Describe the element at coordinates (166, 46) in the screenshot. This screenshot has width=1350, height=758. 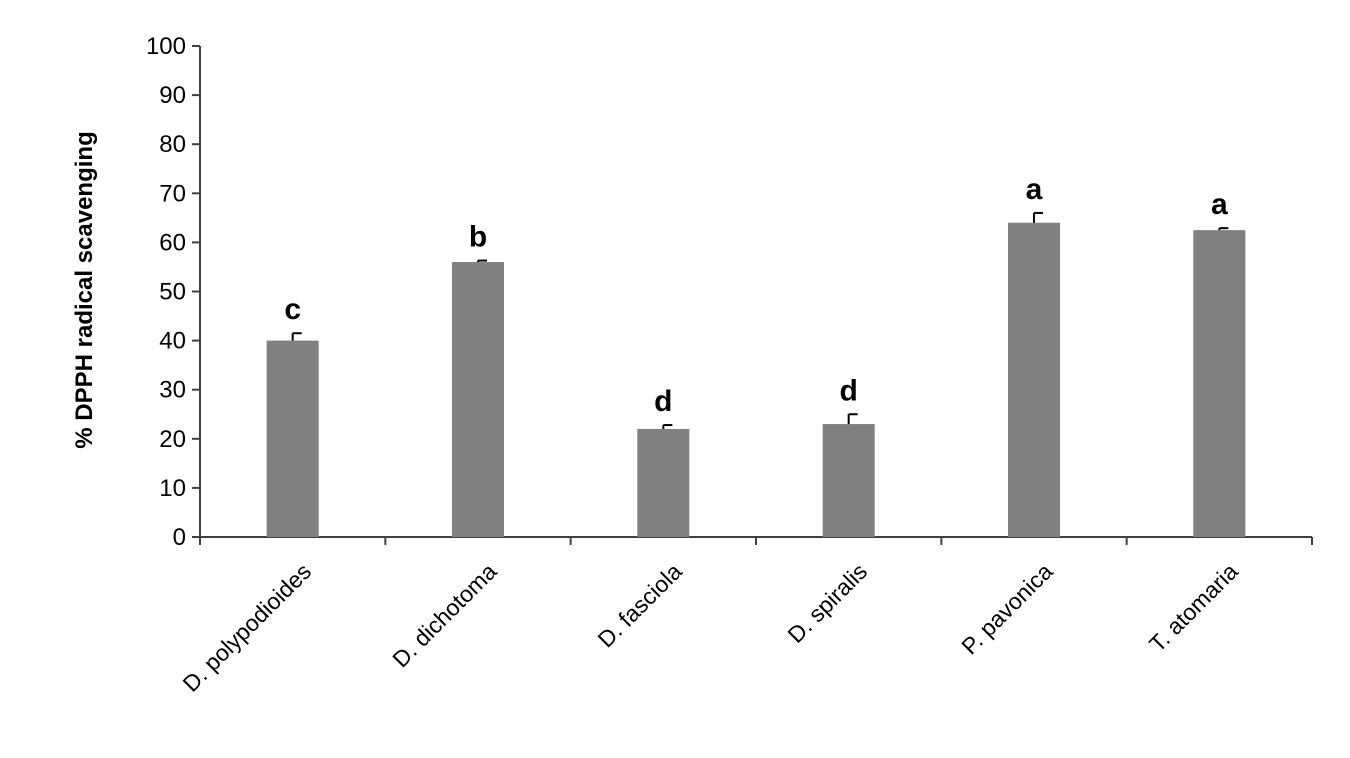
I see `y-tick-label: 100` at that location.